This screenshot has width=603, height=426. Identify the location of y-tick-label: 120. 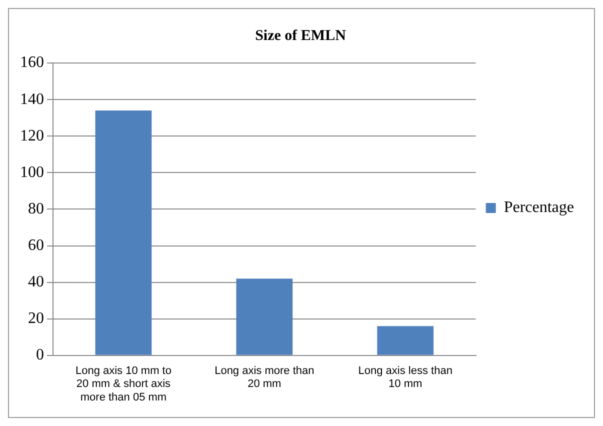
(32, 135).